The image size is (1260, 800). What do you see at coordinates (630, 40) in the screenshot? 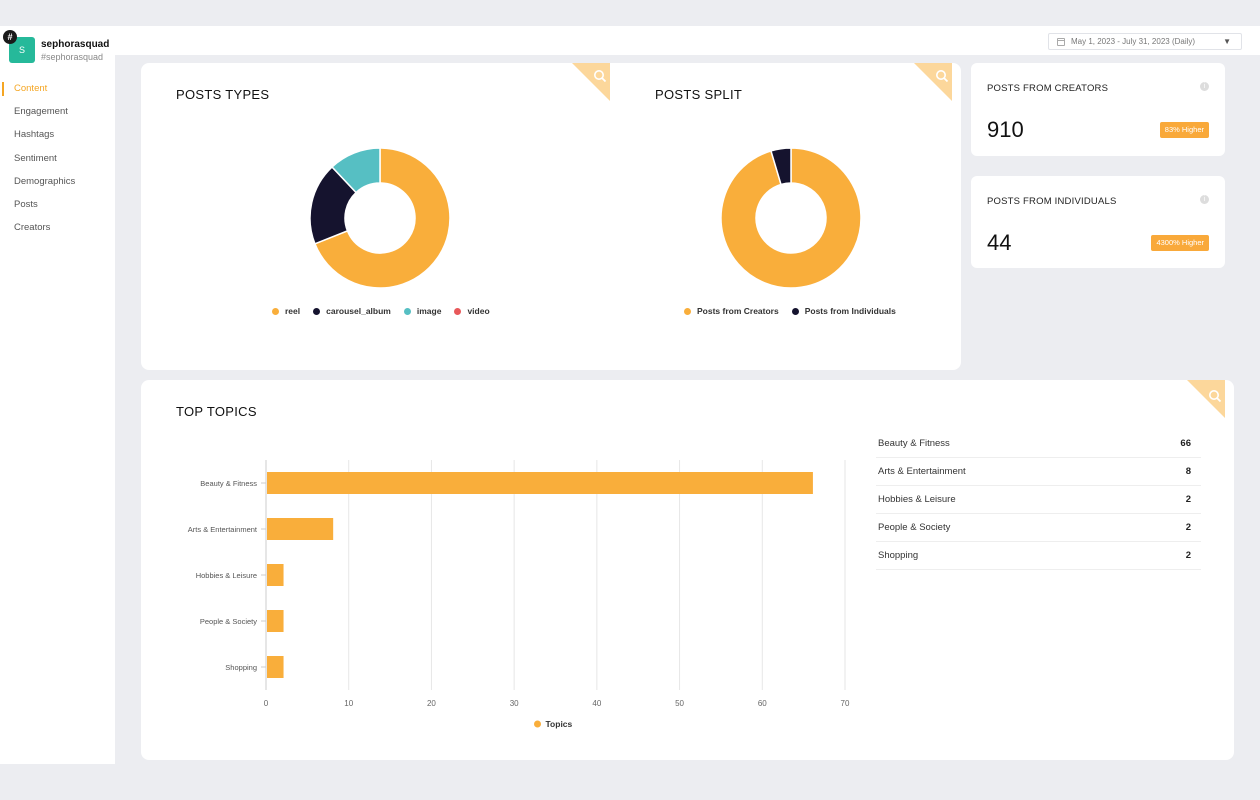
I see `top-bar: May 1, 2023 - July 31, 2023 (Daily) ▼` at bounding box center [630, 40].